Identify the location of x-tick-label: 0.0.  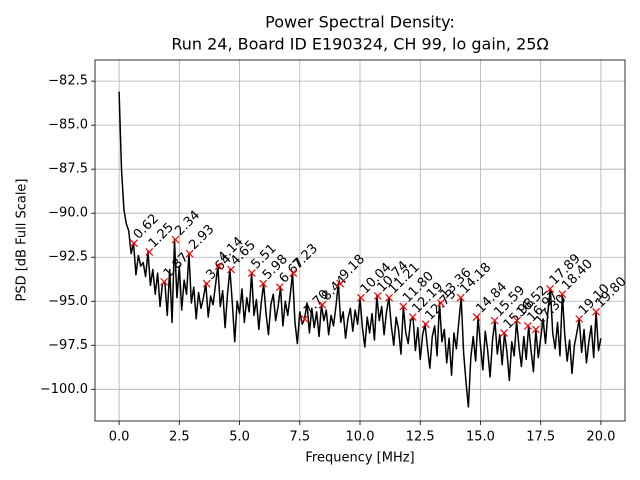
(119, 437).